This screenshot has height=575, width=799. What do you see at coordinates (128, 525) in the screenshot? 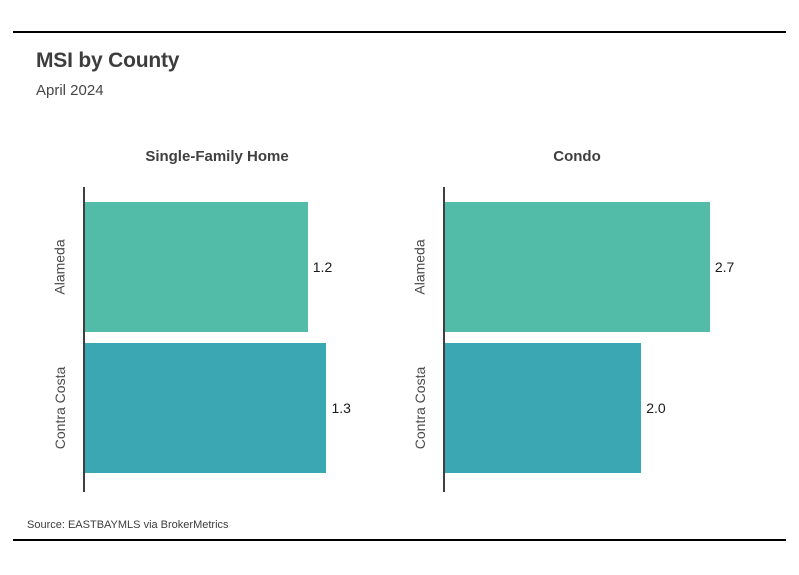
I see `source-caption: Source: EASTBAYMLS via BrokerMetrics` at bounding box center [128, 525].